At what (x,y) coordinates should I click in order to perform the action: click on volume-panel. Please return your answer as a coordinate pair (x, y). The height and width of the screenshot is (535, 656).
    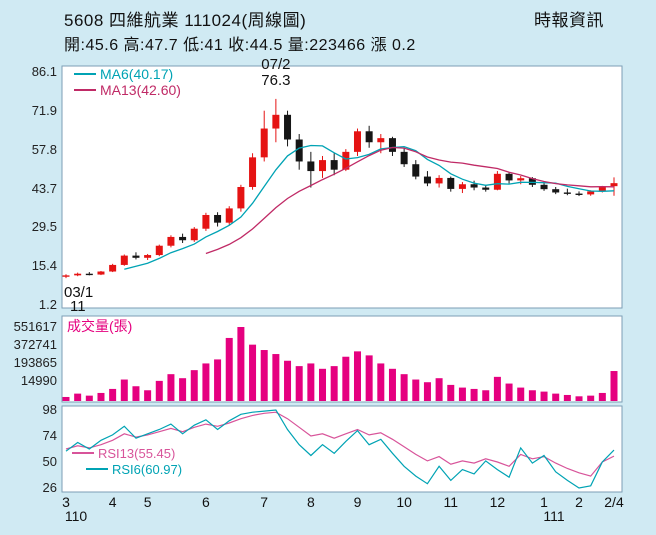
    Looking at the image, I should click on (342, 359).